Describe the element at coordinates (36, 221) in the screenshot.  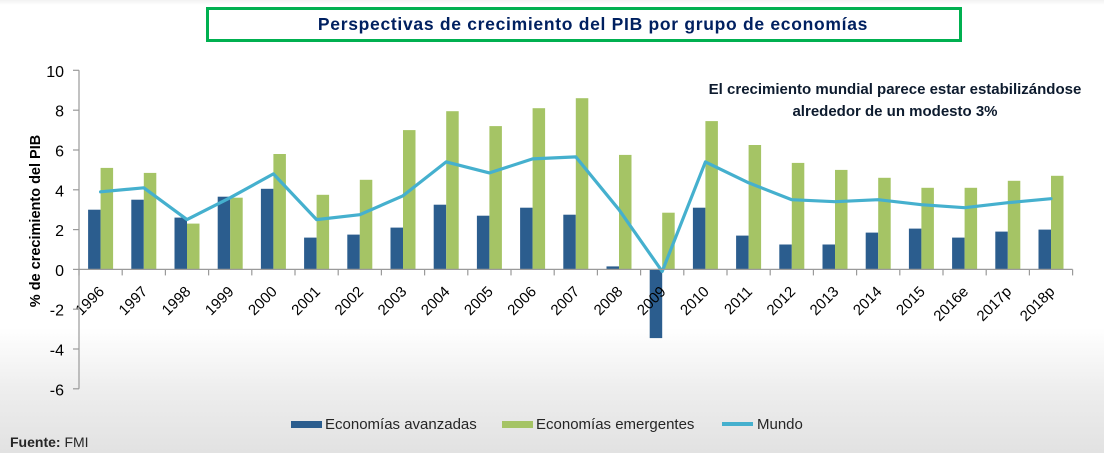
I see `svg-text: % de crecimiento del PIB` at that location.